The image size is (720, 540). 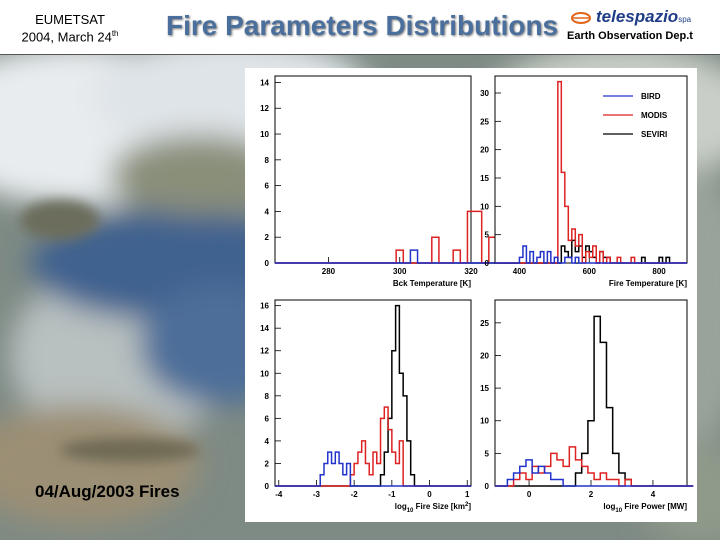 What do you see at coordinates (653, 494) in the screenshot?
I see `x-tick-label: 4` at bounding box center [653, 494].